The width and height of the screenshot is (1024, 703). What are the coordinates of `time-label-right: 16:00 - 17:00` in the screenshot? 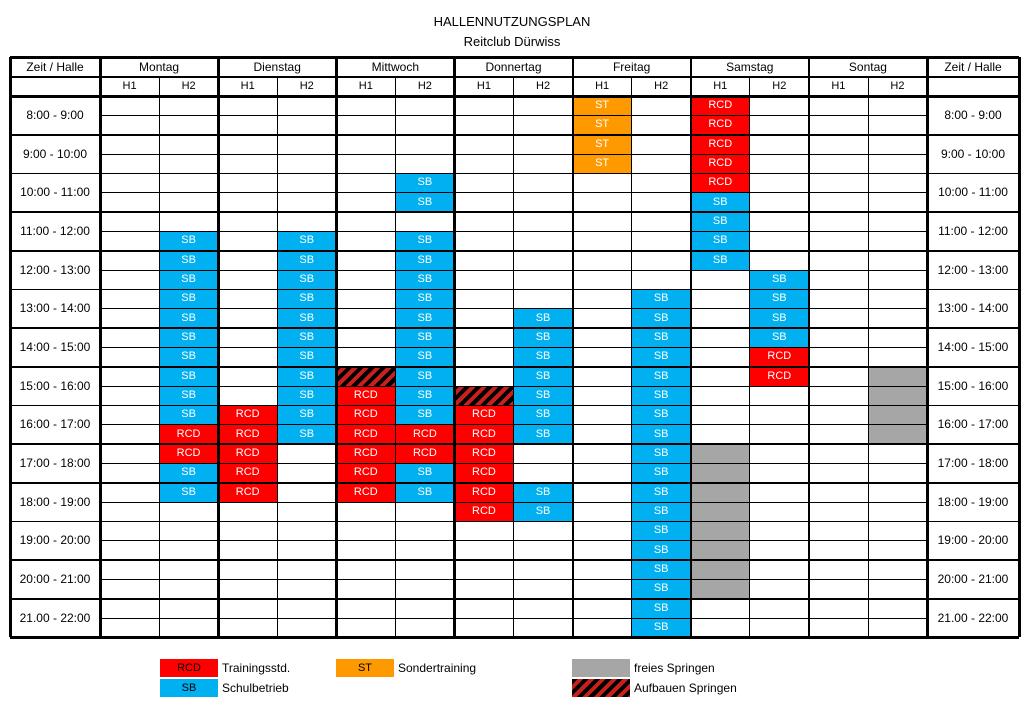 It's located at (973, 424).